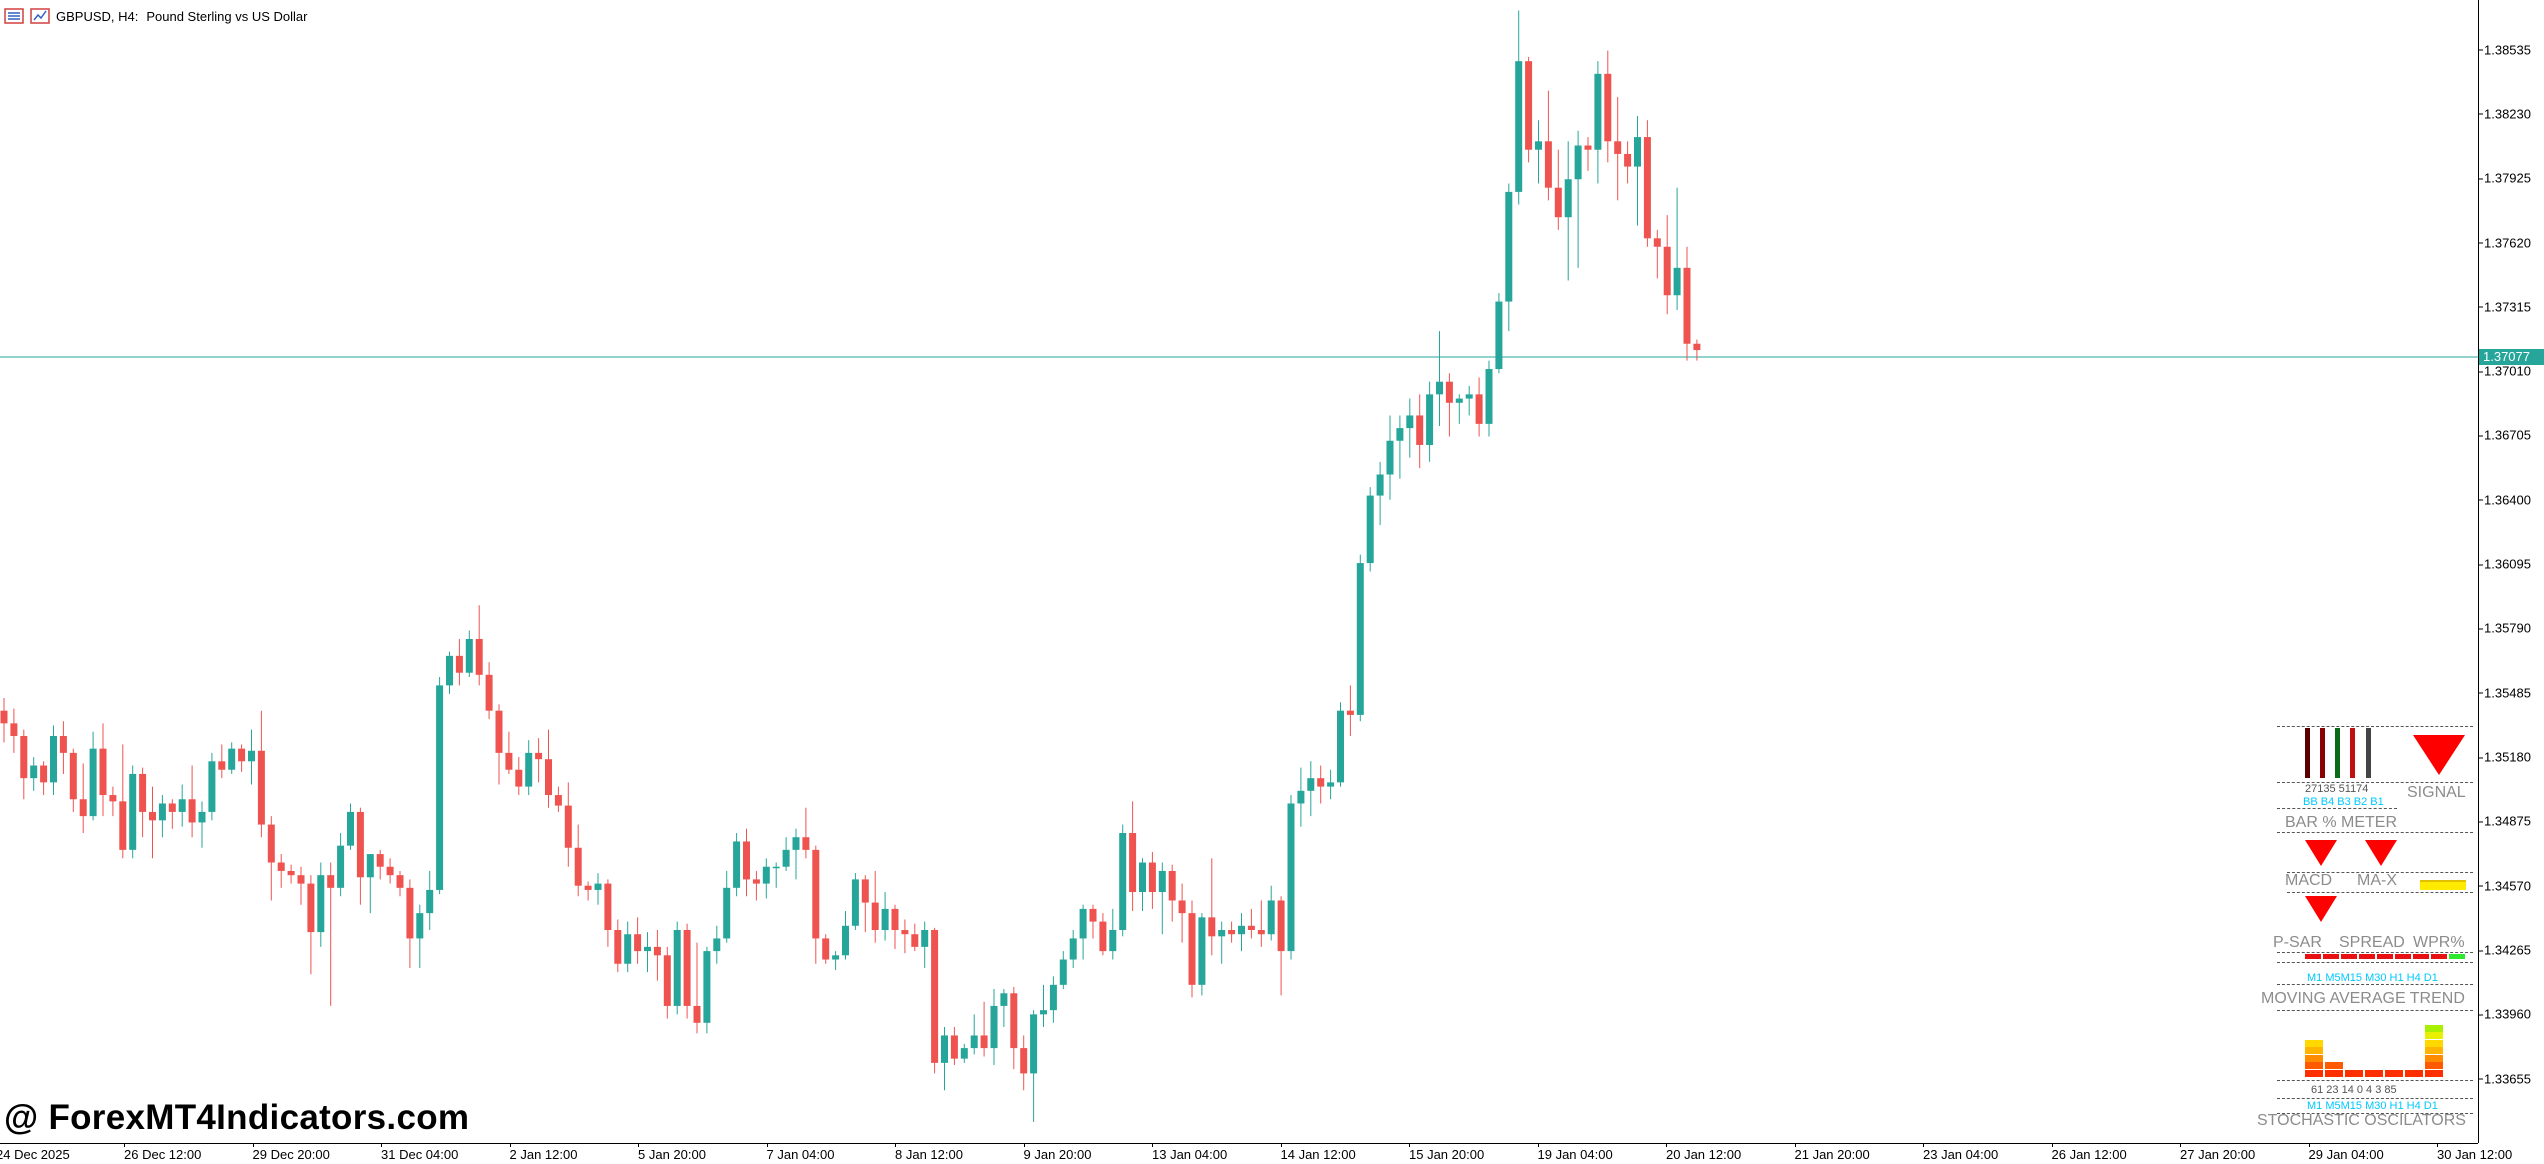  What do you see at coordinates (227, 16) in the screenshot?
I see `chart-description: Pound Sterling vs US Dollar` at bounding box center [227, 16].